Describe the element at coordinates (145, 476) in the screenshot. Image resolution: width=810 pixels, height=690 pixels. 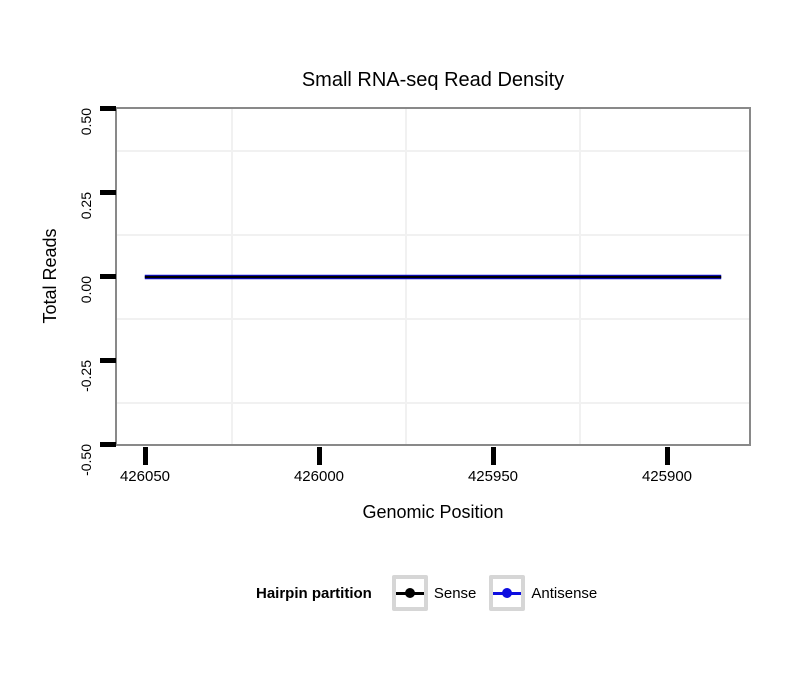
I see `x-tick-label: 426050` at that location.